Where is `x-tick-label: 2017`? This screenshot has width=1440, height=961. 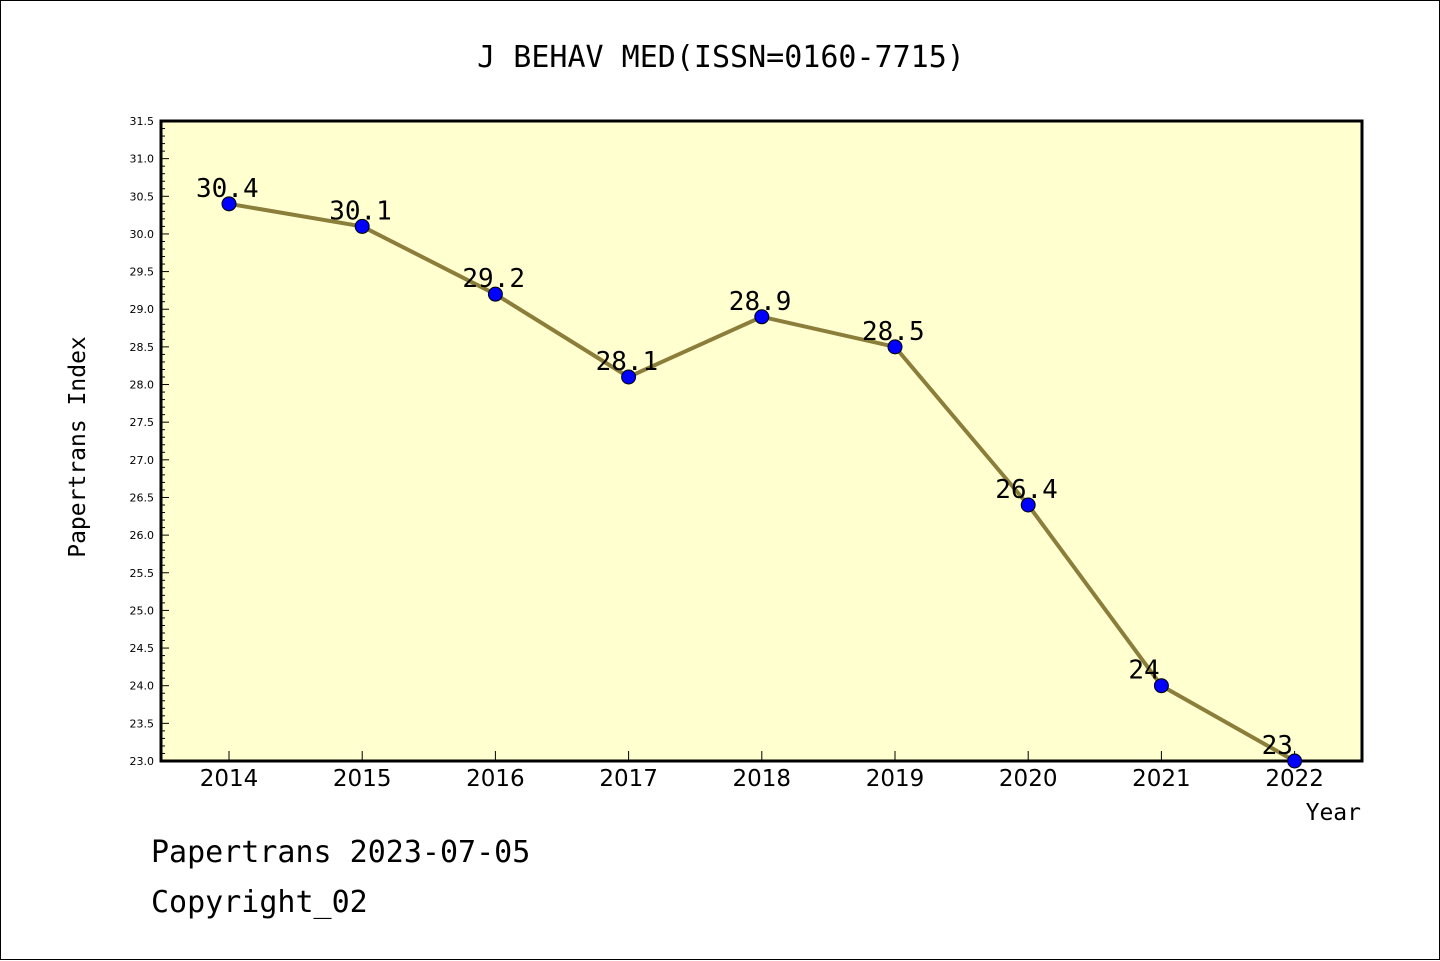 x-tick-label: 2017 is located at coordinates (628, 779).